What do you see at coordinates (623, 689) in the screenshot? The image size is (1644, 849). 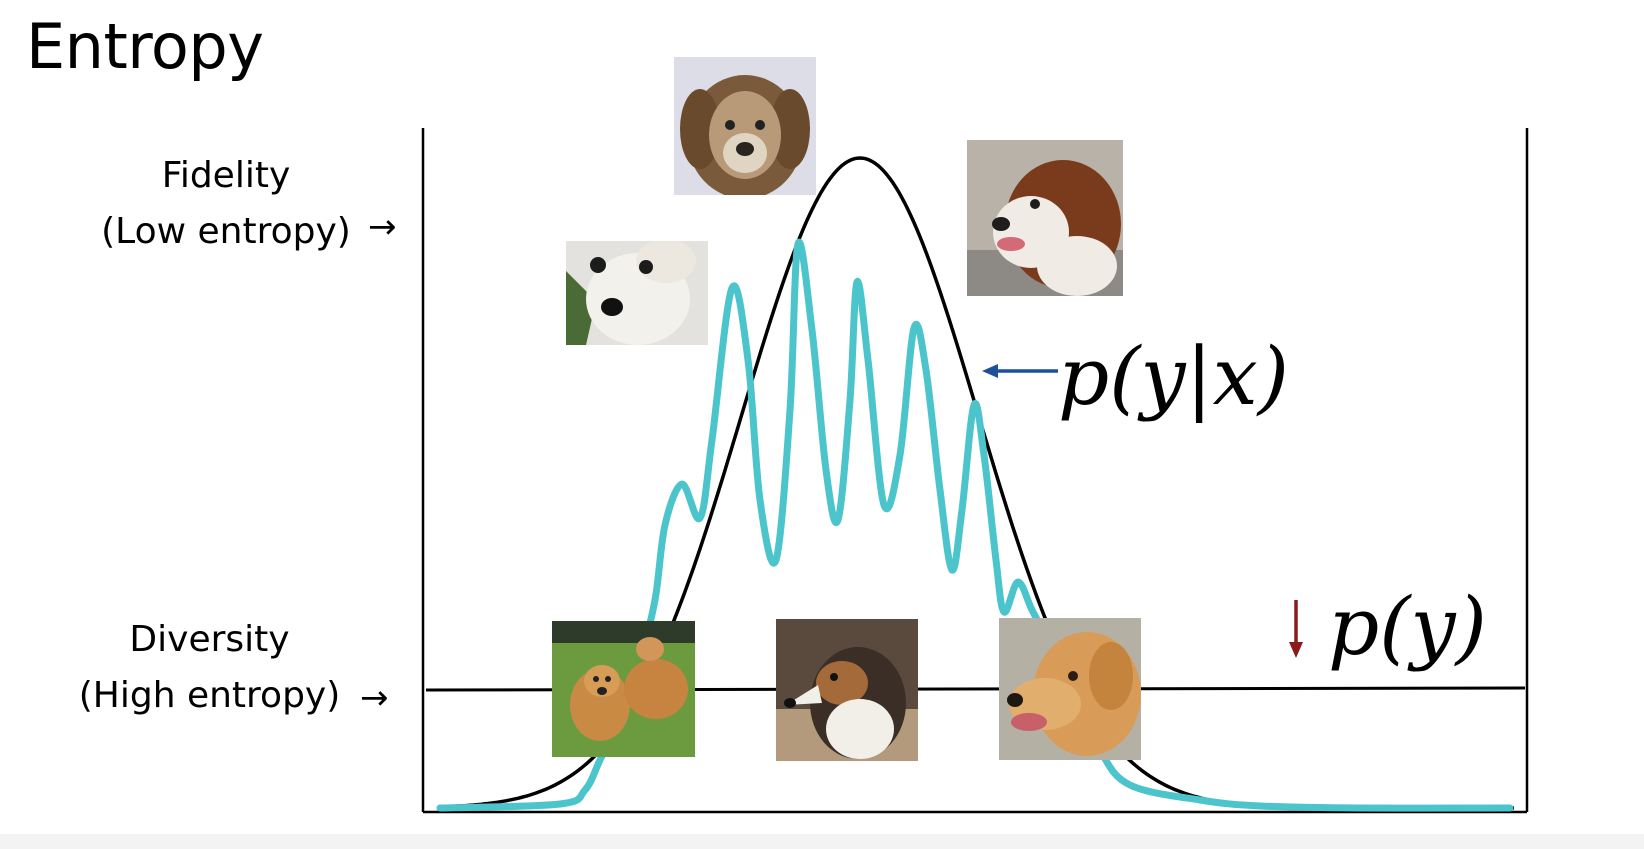 I see `two-golden-retrievers-photo` at bounding box center [623, 689].